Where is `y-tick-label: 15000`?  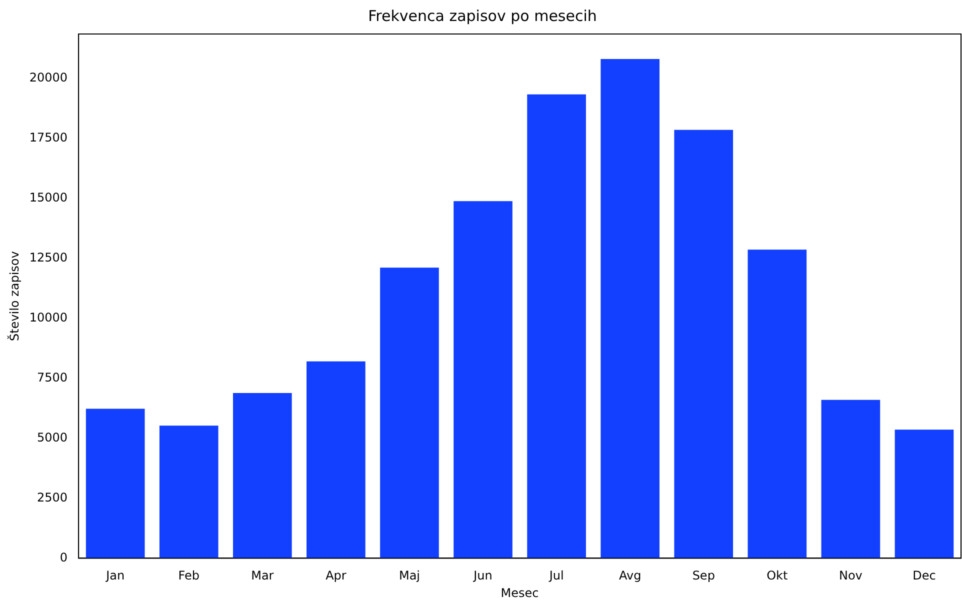 y-tick-label: 15000 is located at coordinates (48, 197).